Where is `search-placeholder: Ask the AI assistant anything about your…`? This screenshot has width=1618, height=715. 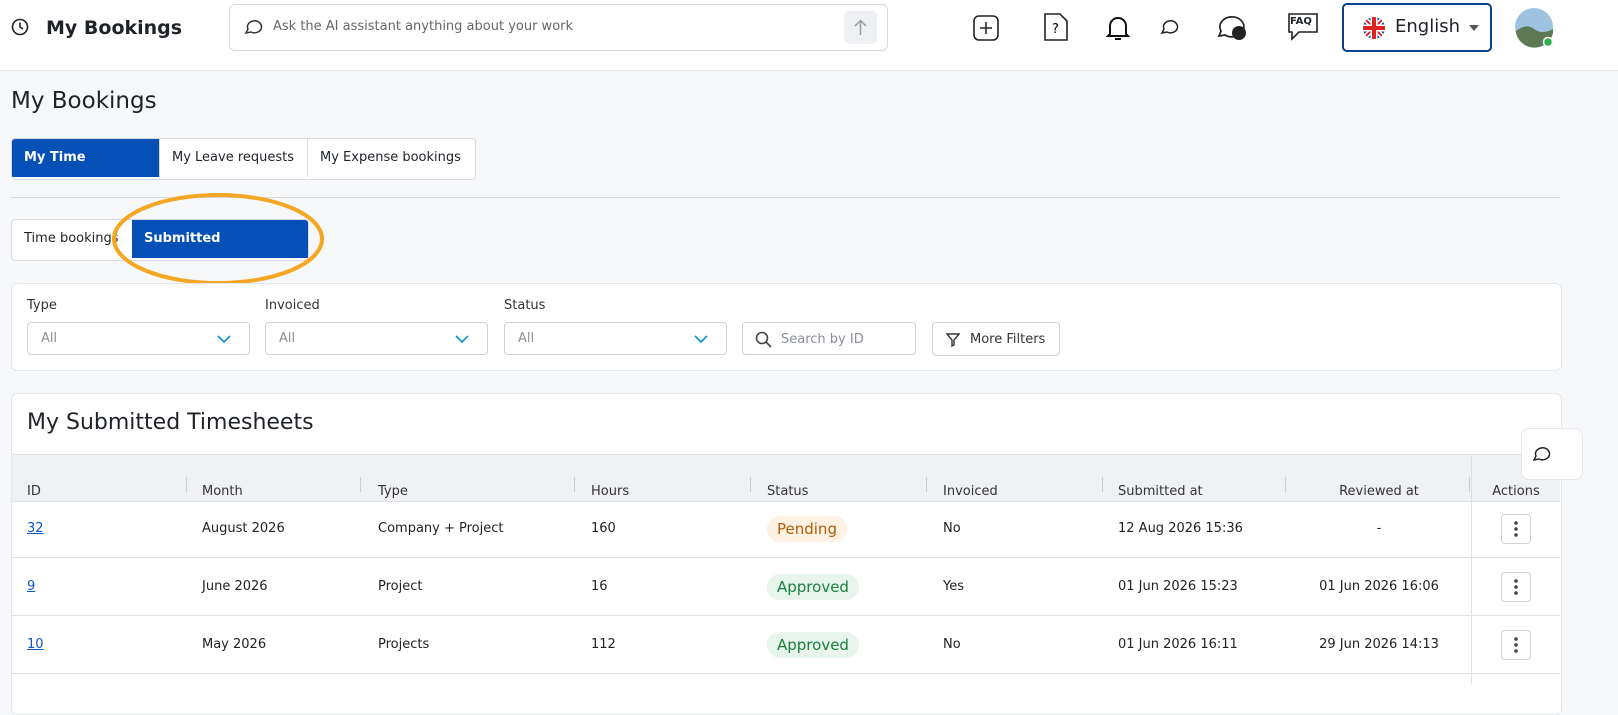 search-placeholder: Ask the AI assistant anything about your… is located at coordinates (423, 26).